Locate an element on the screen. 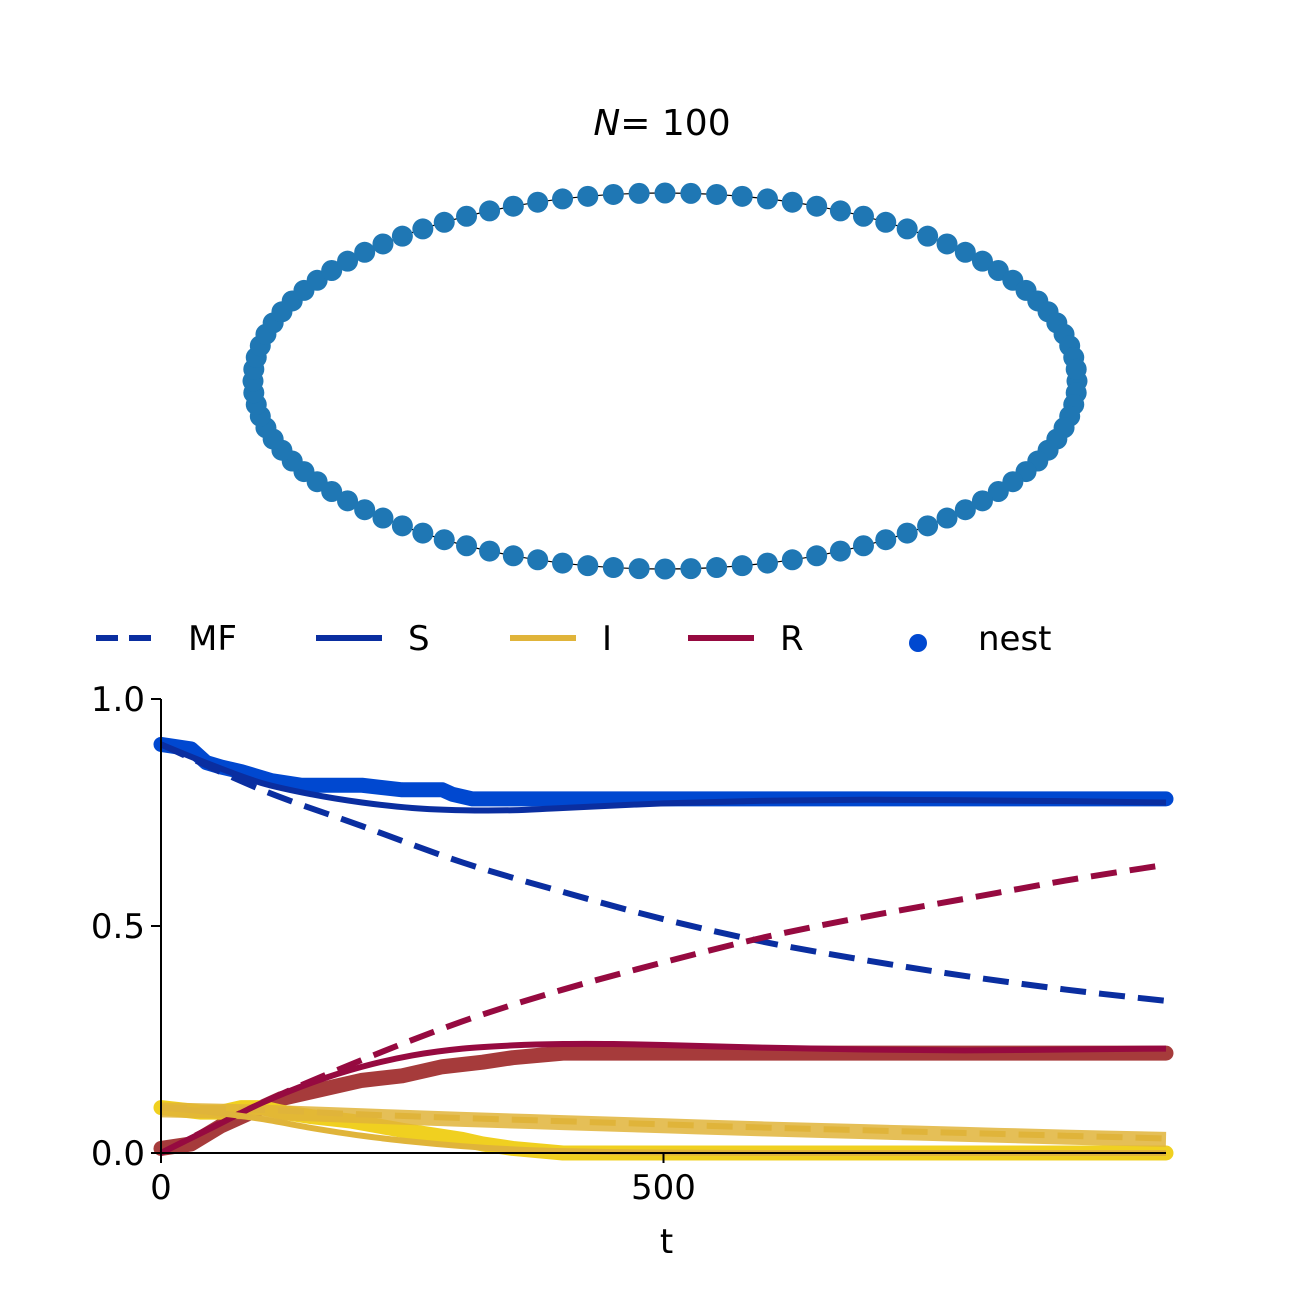 Image resolution: width=1296 pixels, height=1296 pixels. y-tick-label: 0.5 is located at coordinates (118, 927).